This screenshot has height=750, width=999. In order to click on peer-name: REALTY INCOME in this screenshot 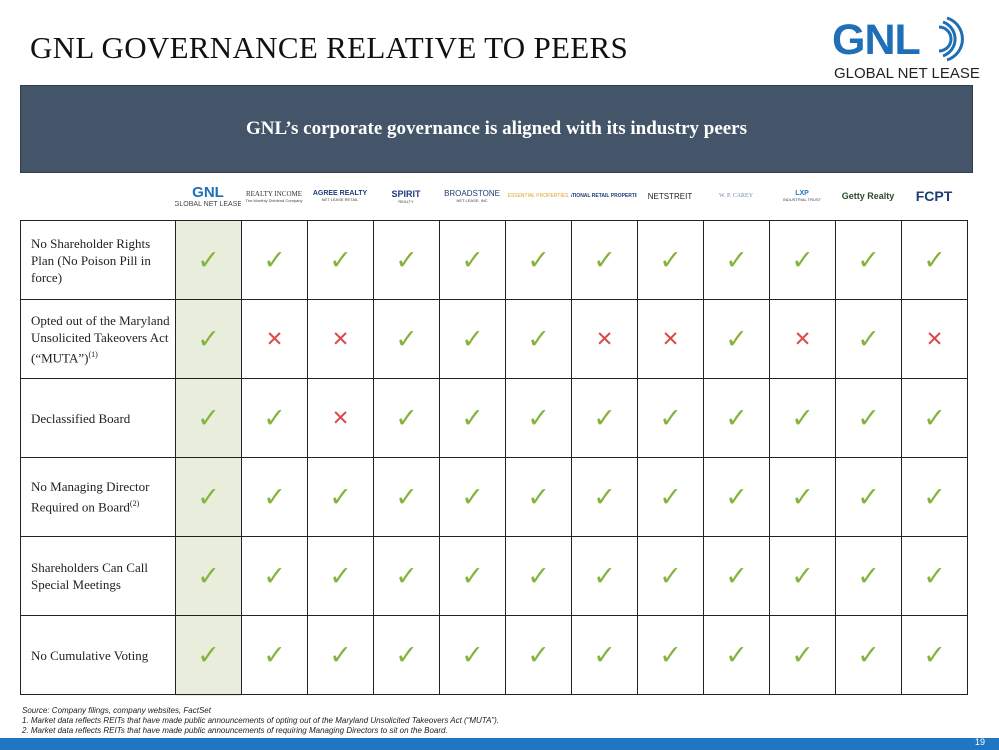, I will do `click(274, 193)`.